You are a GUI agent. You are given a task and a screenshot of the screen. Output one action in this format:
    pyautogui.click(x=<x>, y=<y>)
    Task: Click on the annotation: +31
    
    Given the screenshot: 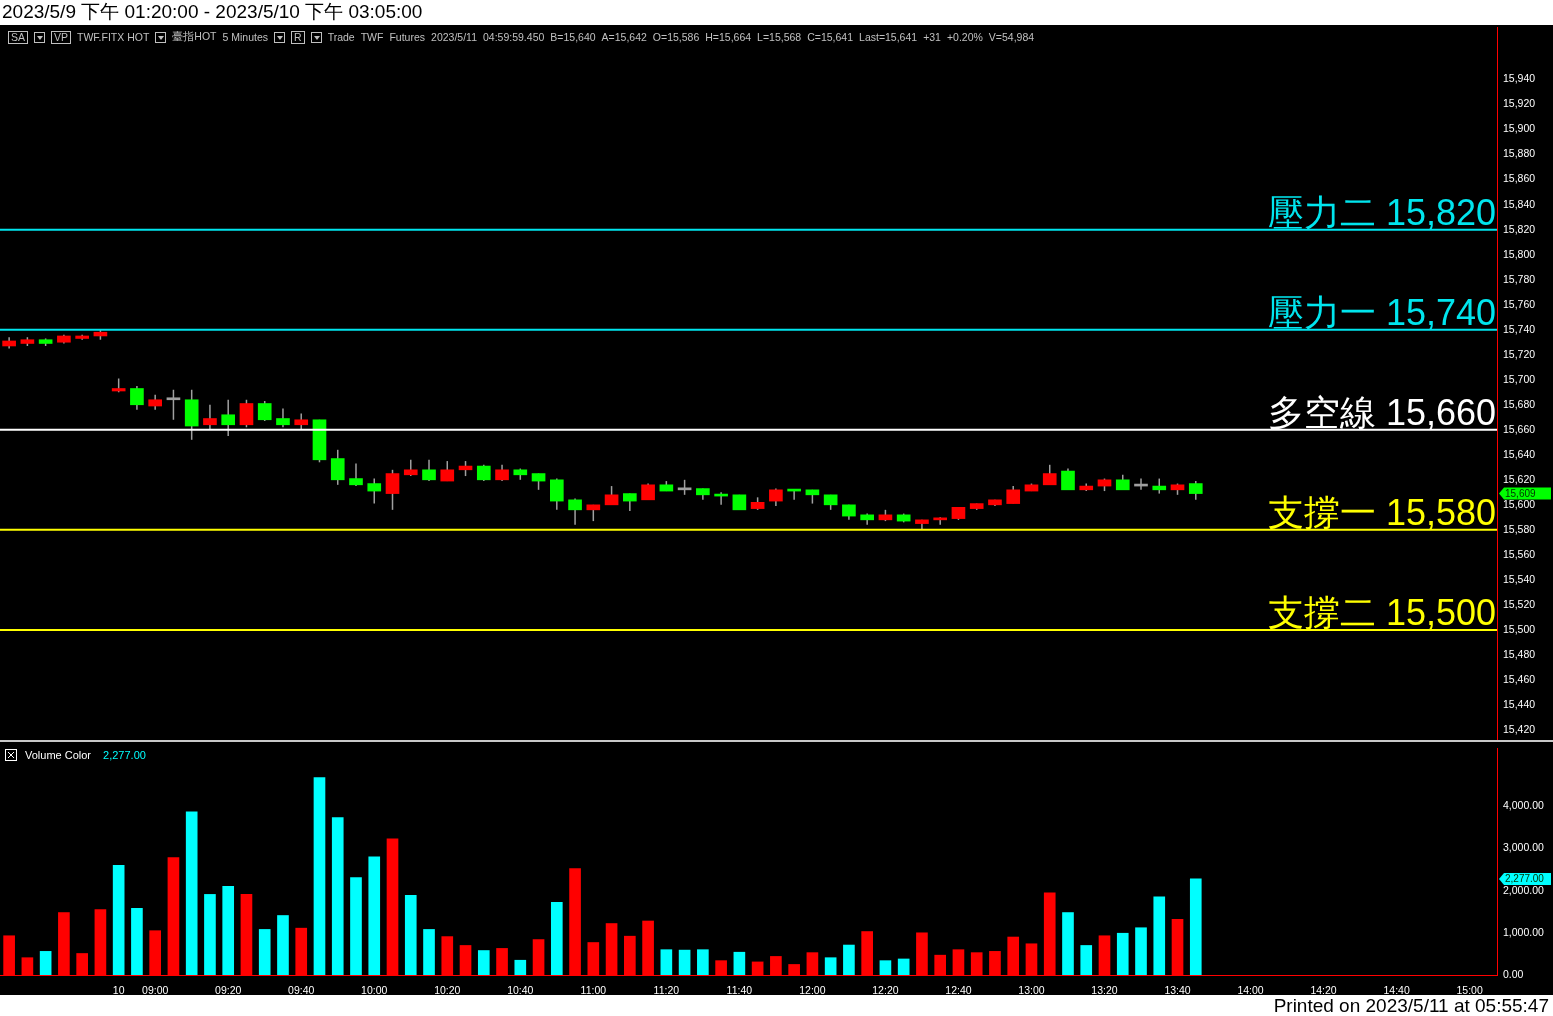 What is the action you would take?
    pyautogui.click(x=932, y=37)
    